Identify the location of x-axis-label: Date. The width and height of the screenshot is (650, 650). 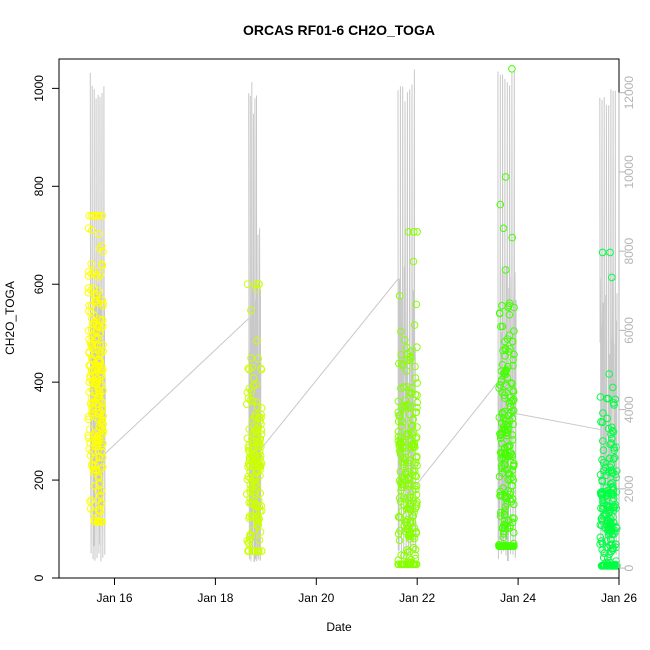
(339, 627).